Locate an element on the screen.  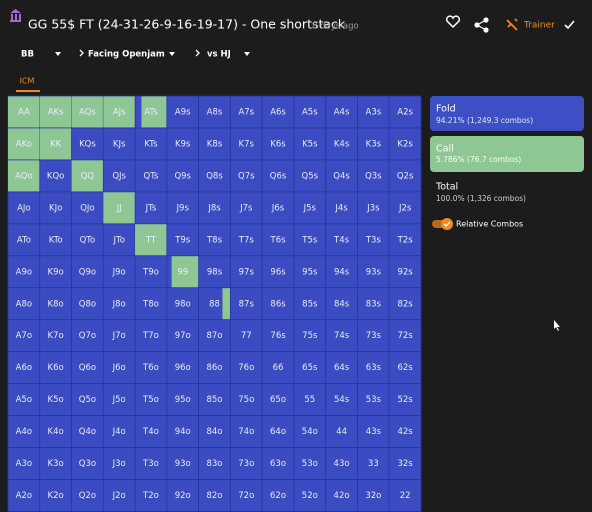
hand-label: Q7o is located at coordinates (87, 336).